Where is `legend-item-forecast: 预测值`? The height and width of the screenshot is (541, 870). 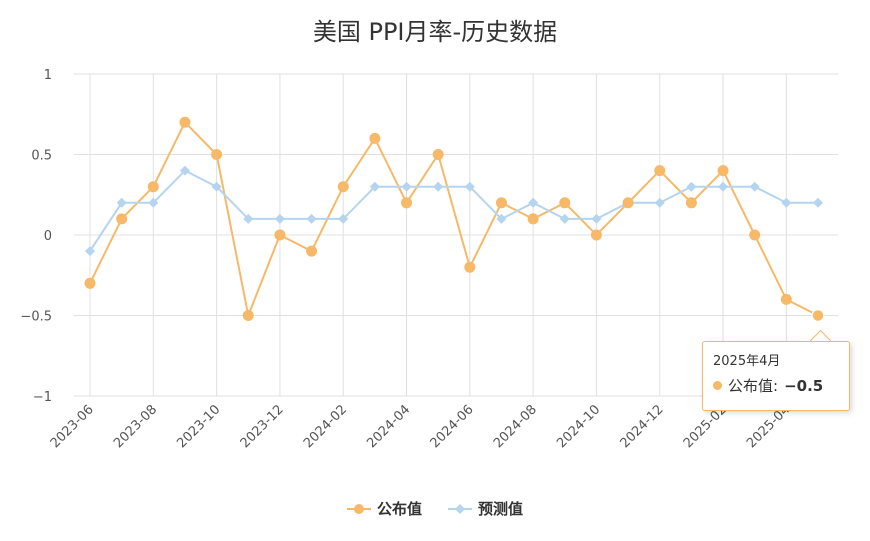 legend-item-forecast: 预测值 is located at coordinates (485, 508).